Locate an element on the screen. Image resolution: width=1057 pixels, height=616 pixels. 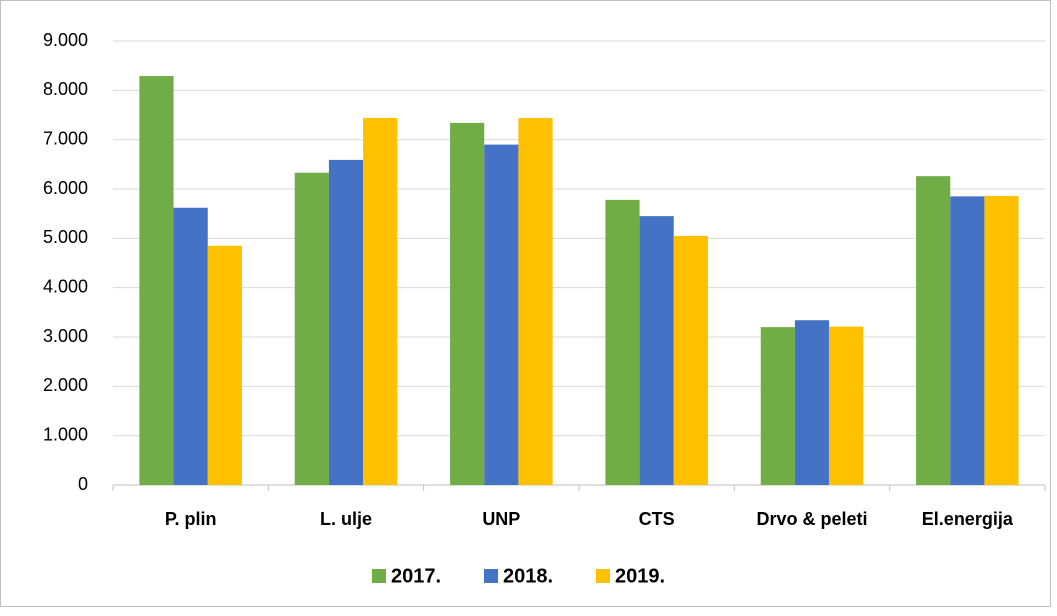
y-tick-label: 9.000 is located at coordinates (65, 40).